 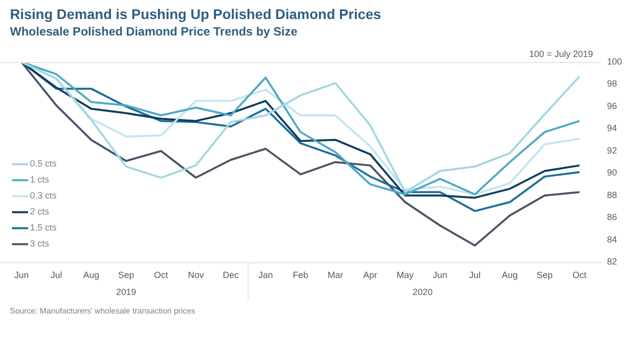 What do you see at coordinates (370, 275) in the screenshot?
I see `x-tick-label: Apr` at bounding box center [370, 275].